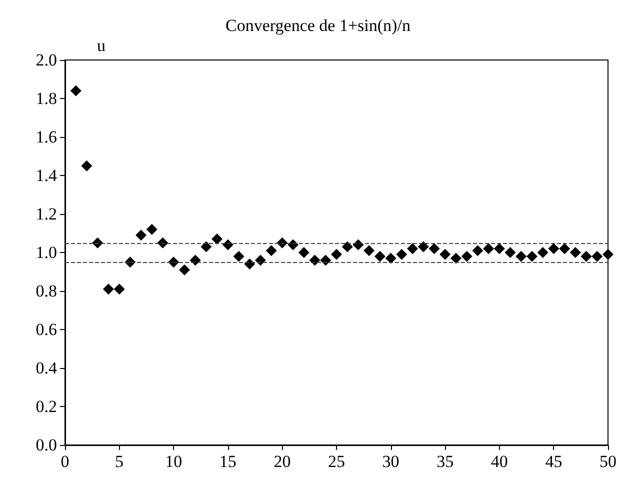  I want to click on x-tick-label: 25, so click(336, 461).